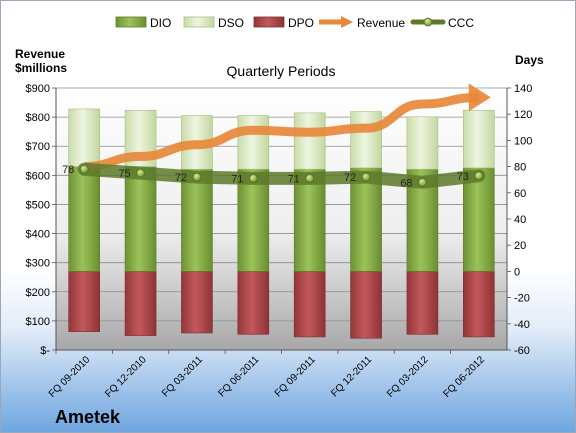  I want to click on revenue-arrowhead, so click(479, 97).